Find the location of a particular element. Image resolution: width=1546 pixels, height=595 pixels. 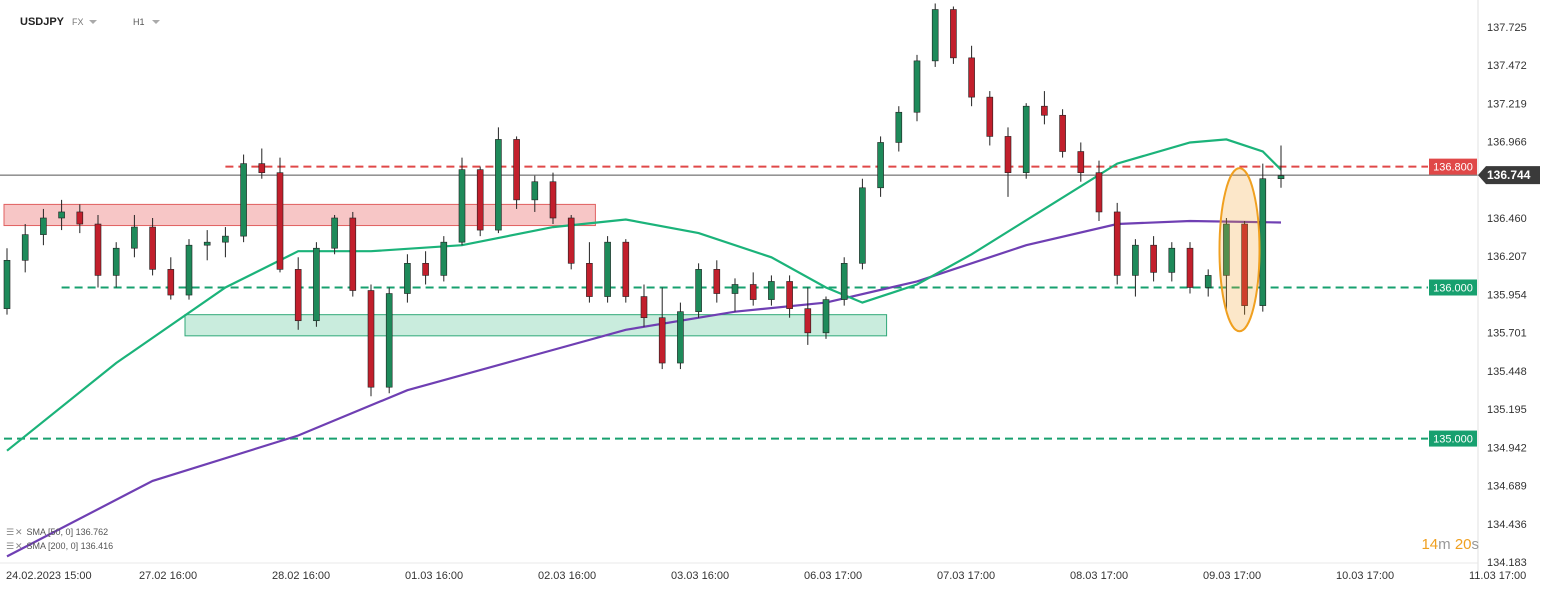

indicator-sma-200: ☰✕ SMA [200, 0] 136.416 is located at coordinates (59, 546).